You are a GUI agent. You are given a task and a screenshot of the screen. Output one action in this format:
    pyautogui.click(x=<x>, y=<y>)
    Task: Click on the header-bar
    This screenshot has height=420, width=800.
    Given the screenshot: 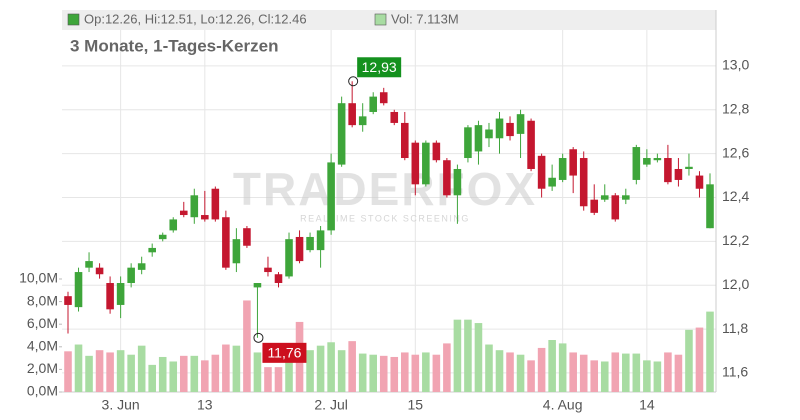 What is the action you would take?
    pyautogui.click(x=389, y=20)
    